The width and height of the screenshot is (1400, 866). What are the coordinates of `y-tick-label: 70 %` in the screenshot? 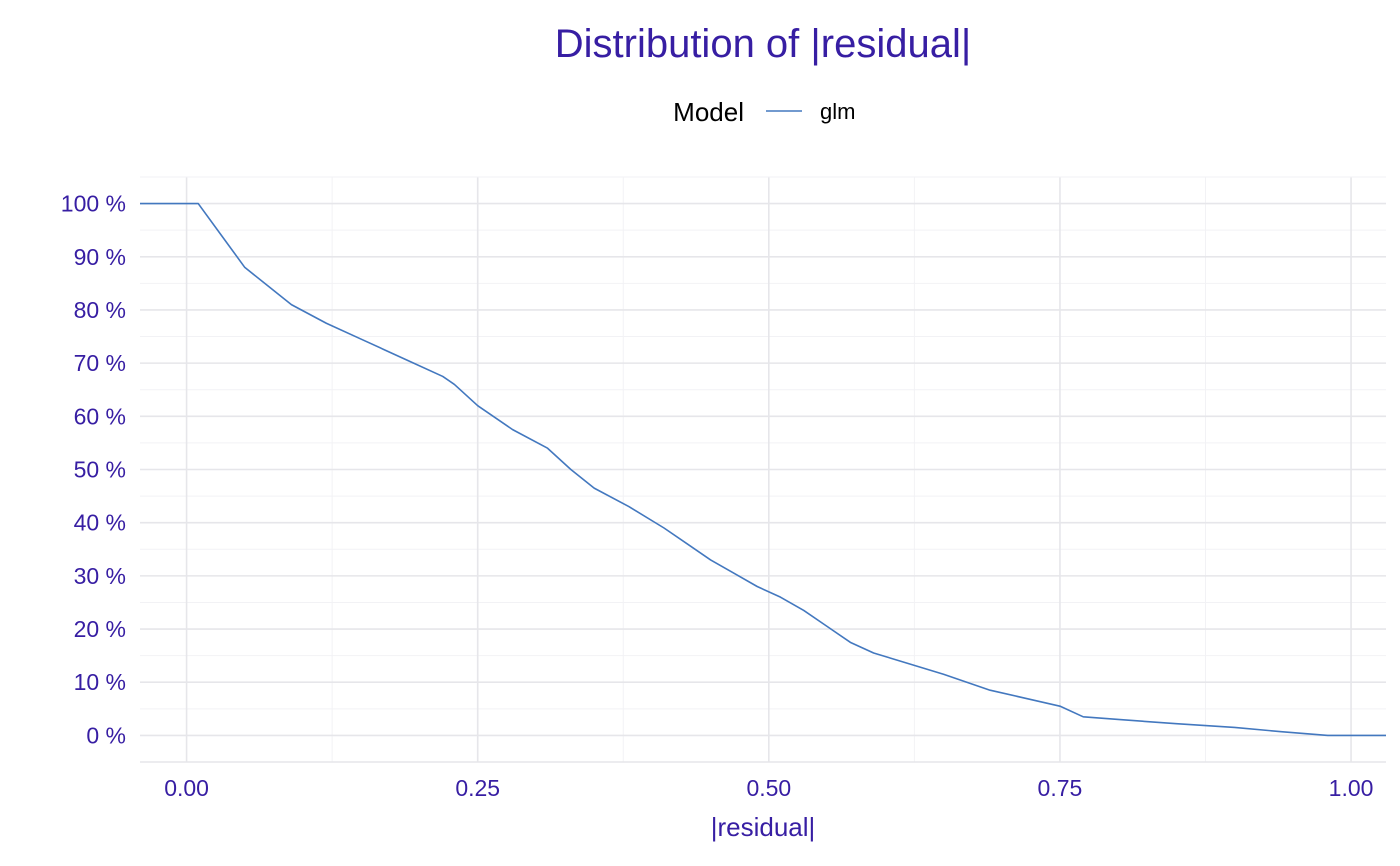 It's located at (100, 363).